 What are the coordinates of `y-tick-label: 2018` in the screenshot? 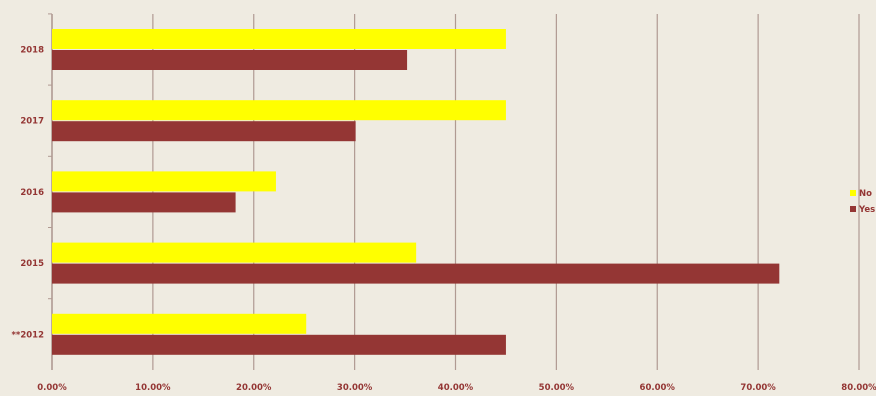 It's located at (32, 51).